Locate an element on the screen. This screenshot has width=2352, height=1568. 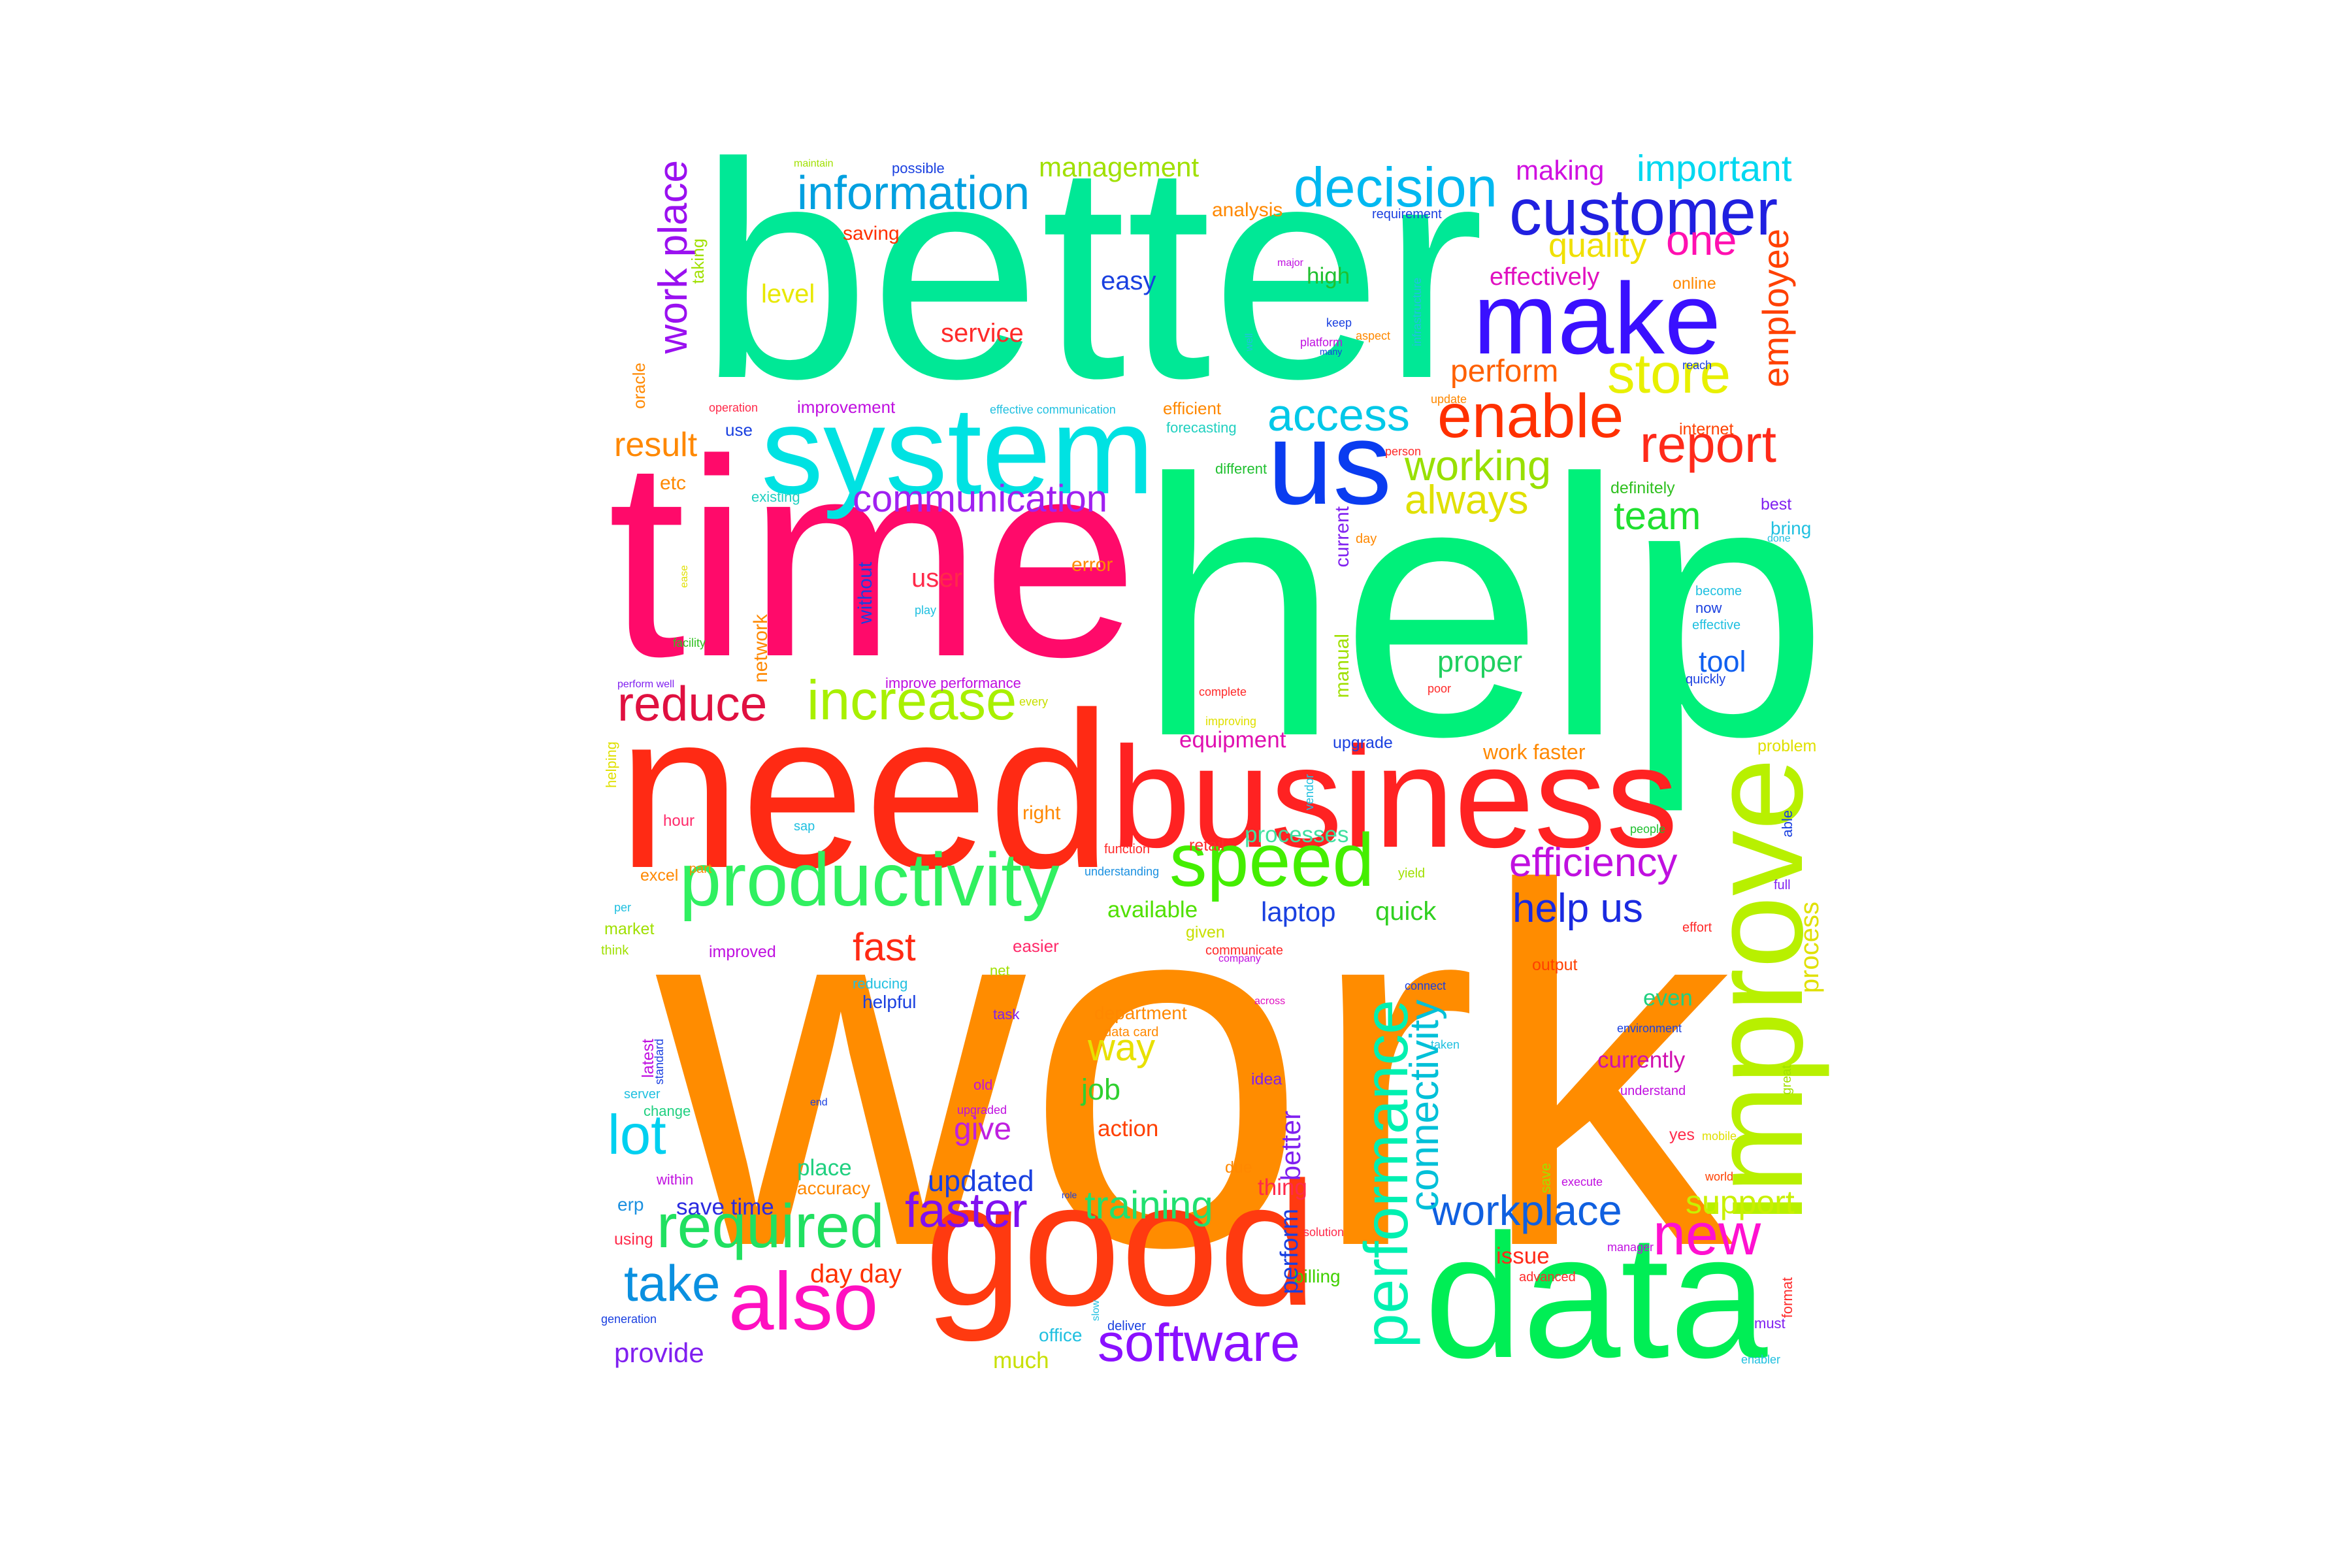
word-sap: sap is located at coordinates (804, 826).